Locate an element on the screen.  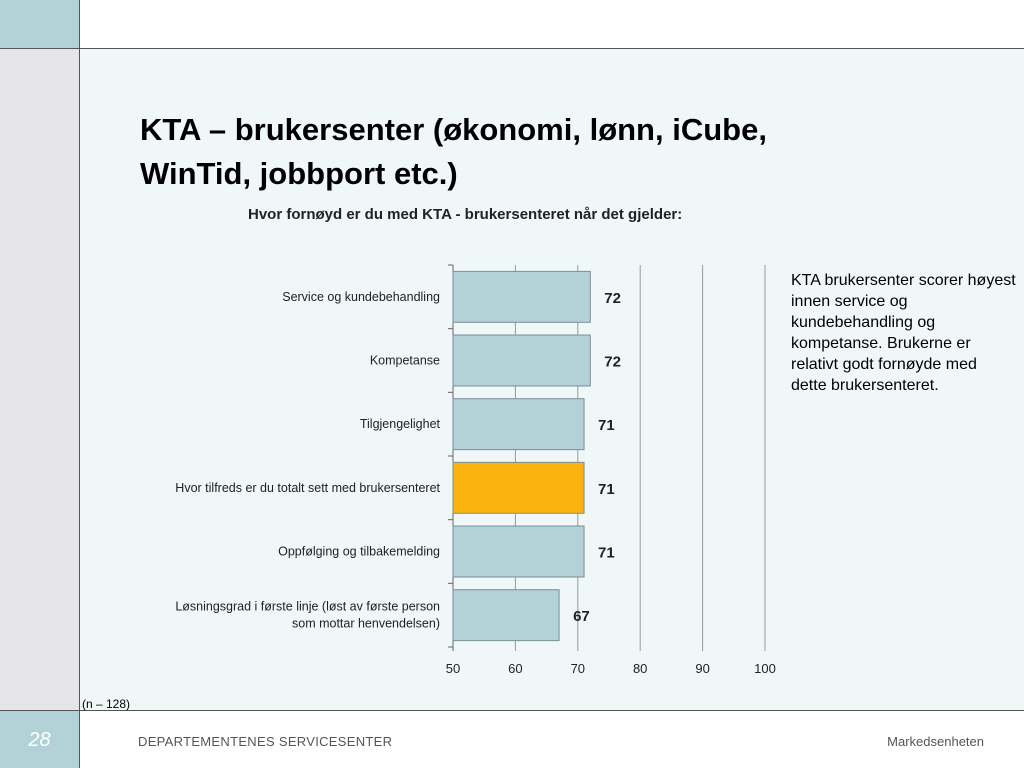
x-tick-label: 80 is located at coordinates (640, 668).